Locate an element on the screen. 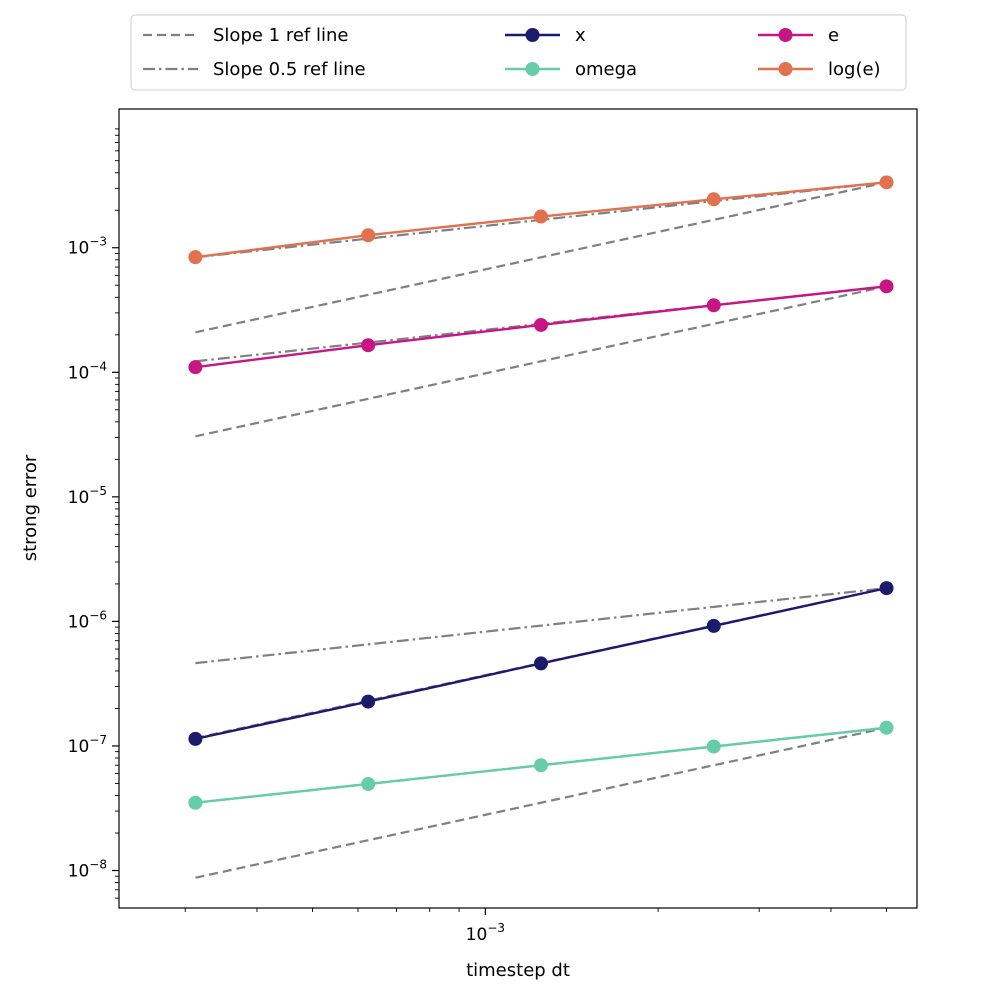  legend-entry-5: log(e) is located at coordinates (819, 69).